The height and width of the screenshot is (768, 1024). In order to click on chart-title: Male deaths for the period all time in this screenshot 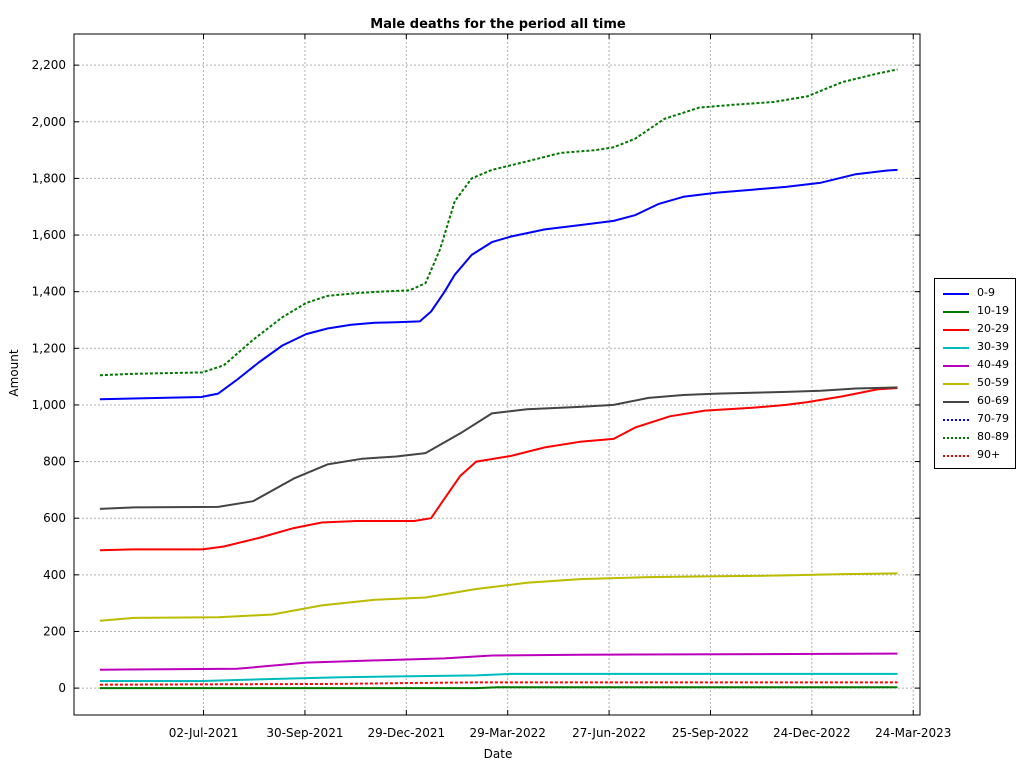, I will do `click(498, 24)`.